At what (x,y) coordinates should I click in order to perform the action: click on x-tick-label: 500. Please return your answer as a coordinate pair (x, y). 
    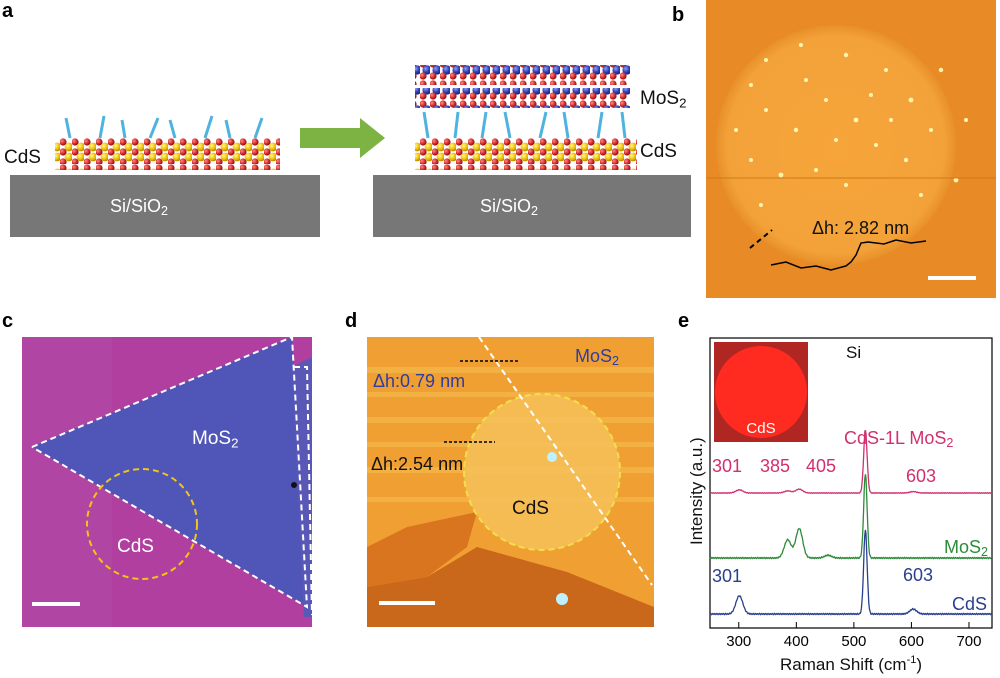
    Looking at the image, I should click on (853, 641).